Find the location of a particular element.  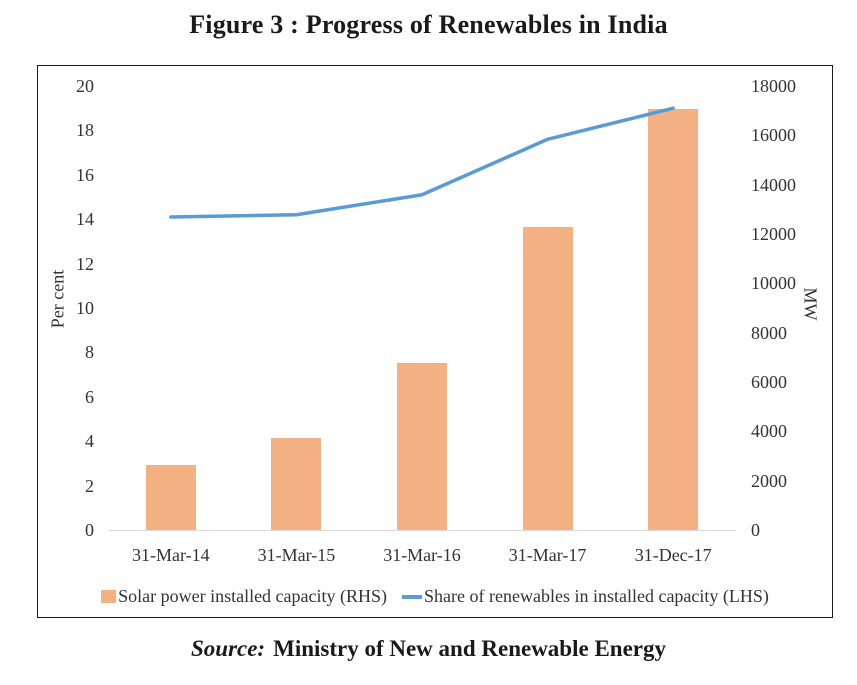

x-axis-label-31-Mar-16: 31-Mar-16 is located at coordinates (422, 555).